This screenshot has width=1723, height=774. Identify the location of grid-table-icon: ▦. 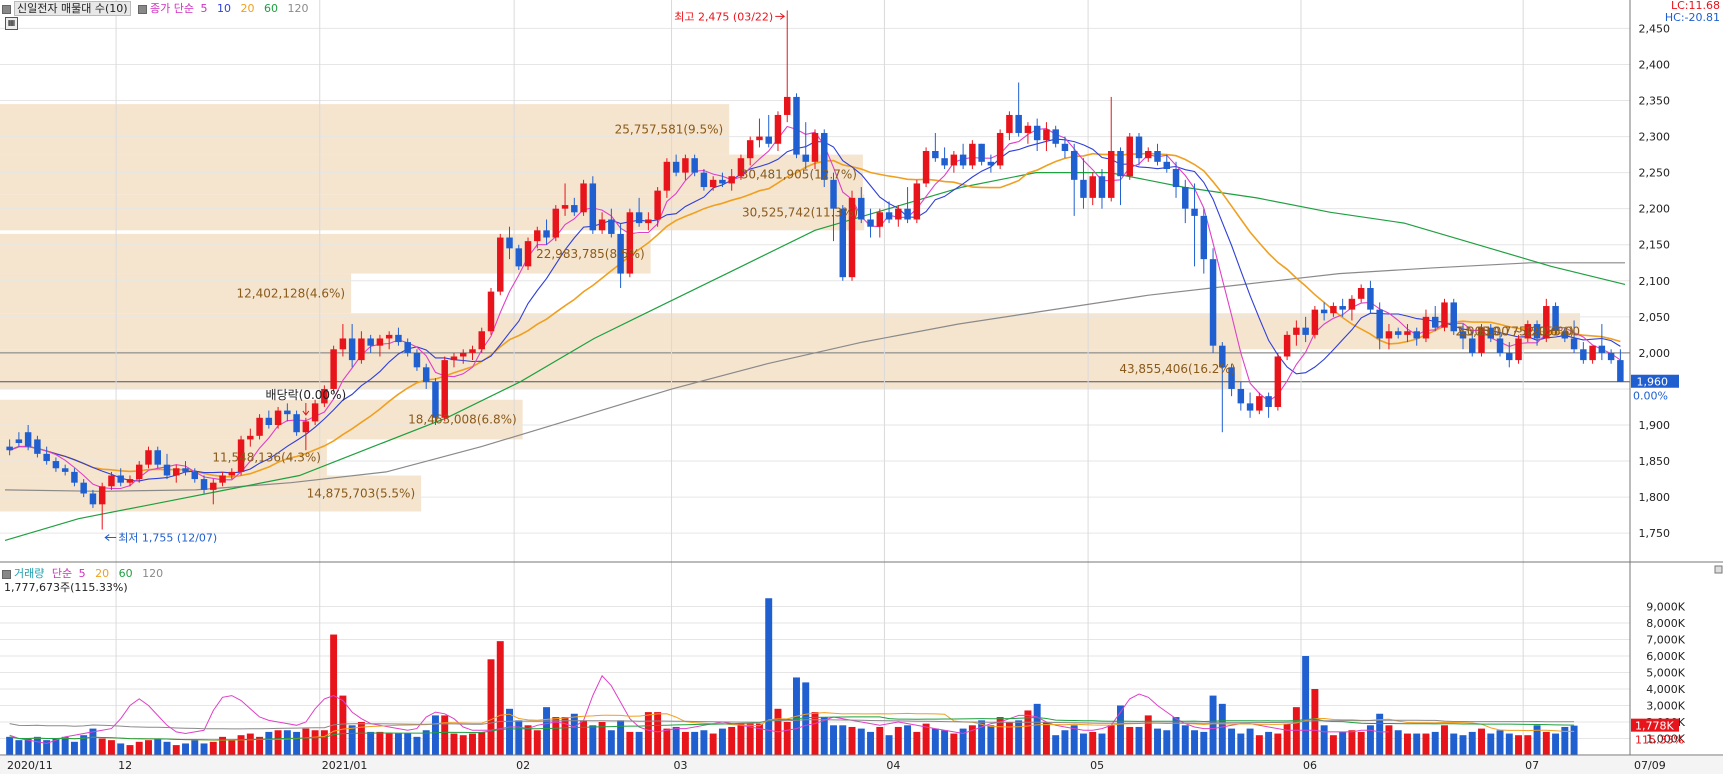
(11, 23).